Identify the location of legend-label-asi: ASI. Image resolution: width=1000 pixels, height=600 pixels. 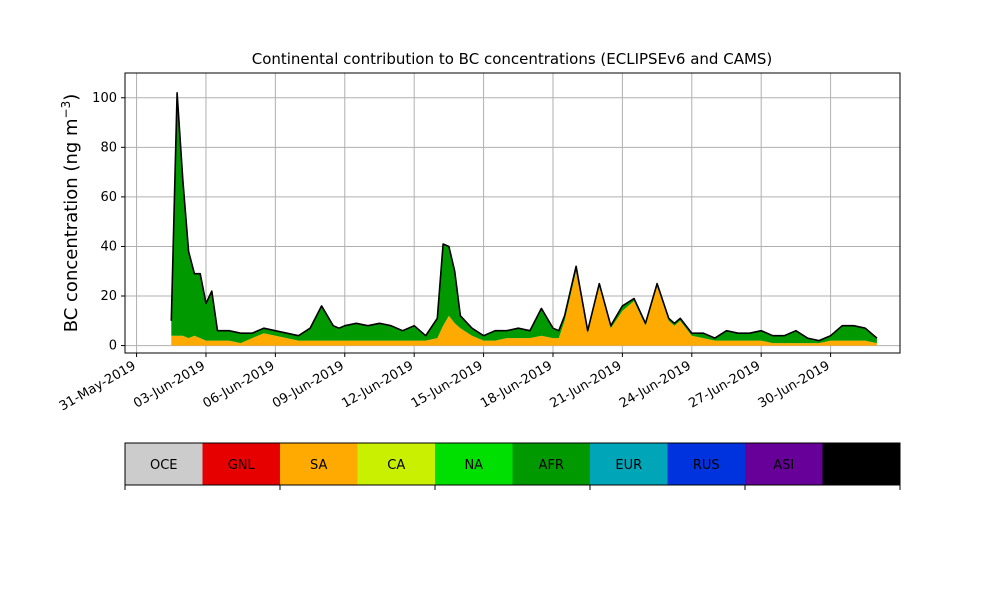
(783, 465).